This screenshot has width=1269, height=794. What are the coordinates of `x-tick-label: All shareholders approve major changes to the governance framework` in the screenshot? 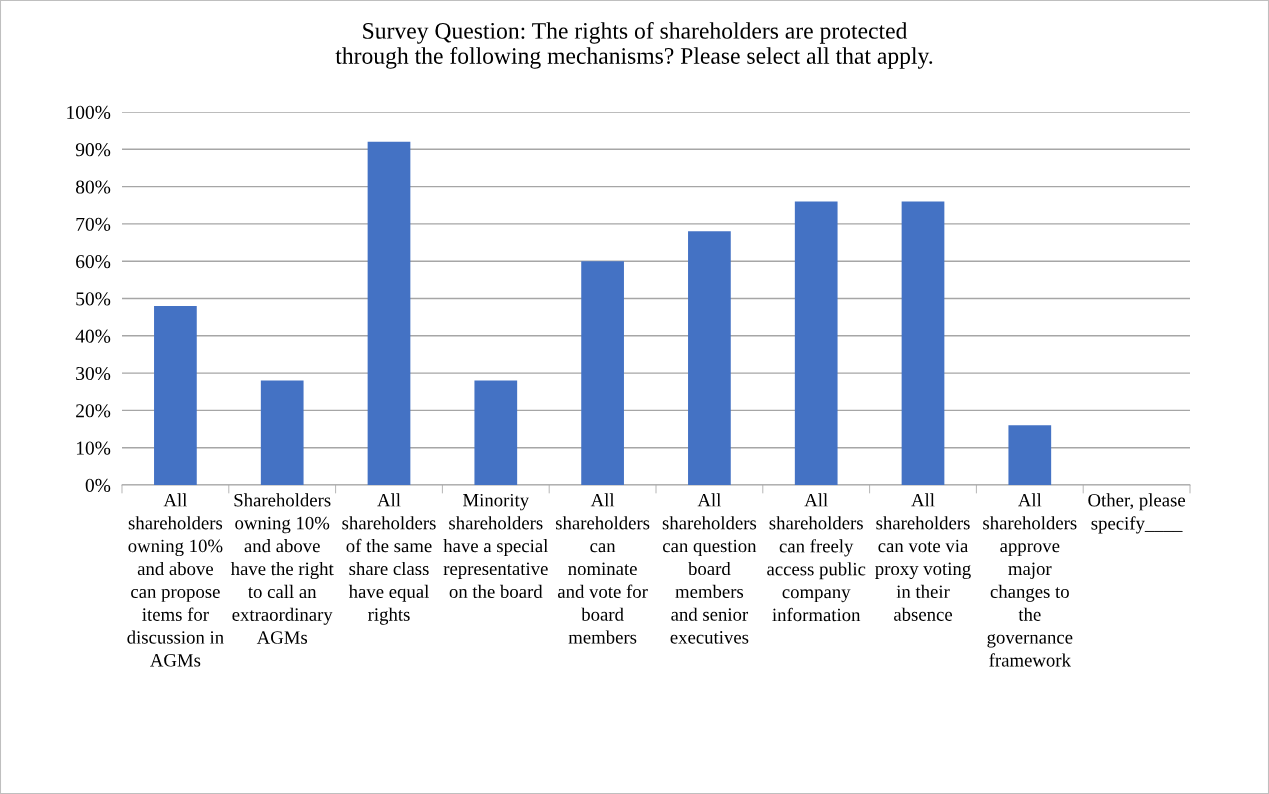 It's located at (1030, 580).